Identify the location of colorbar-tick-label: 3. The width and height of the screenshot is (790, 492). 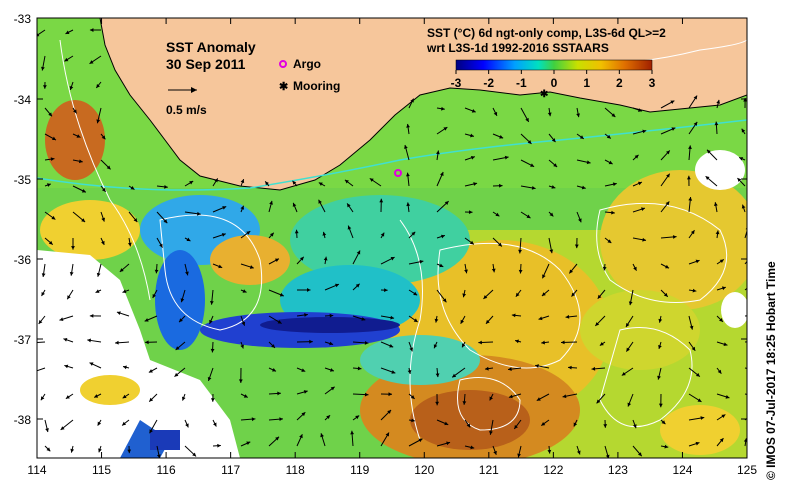
(652, 83).